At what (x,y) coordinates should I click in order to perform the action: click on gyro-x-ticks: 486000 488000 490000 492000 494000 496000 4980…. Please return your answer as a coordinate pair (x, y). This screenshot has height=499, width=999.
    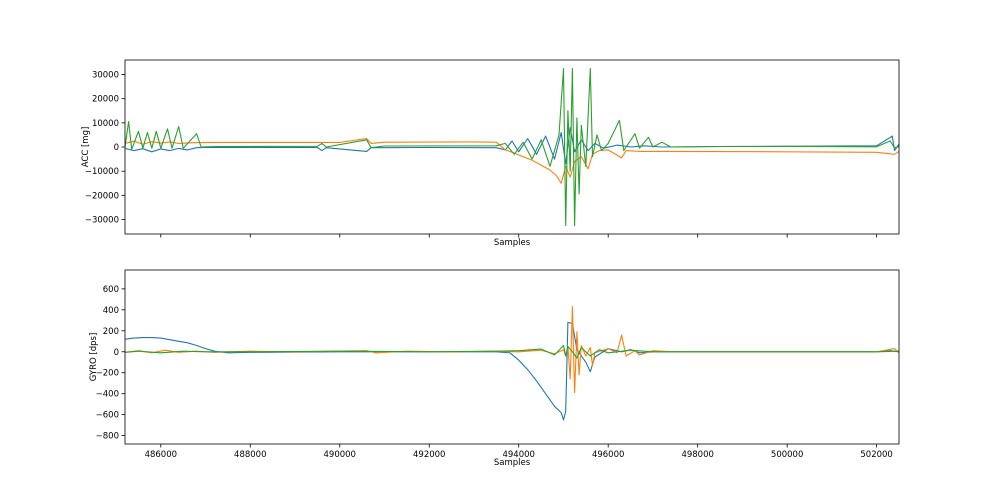
    Looking at the image, I should click on (519, 452).